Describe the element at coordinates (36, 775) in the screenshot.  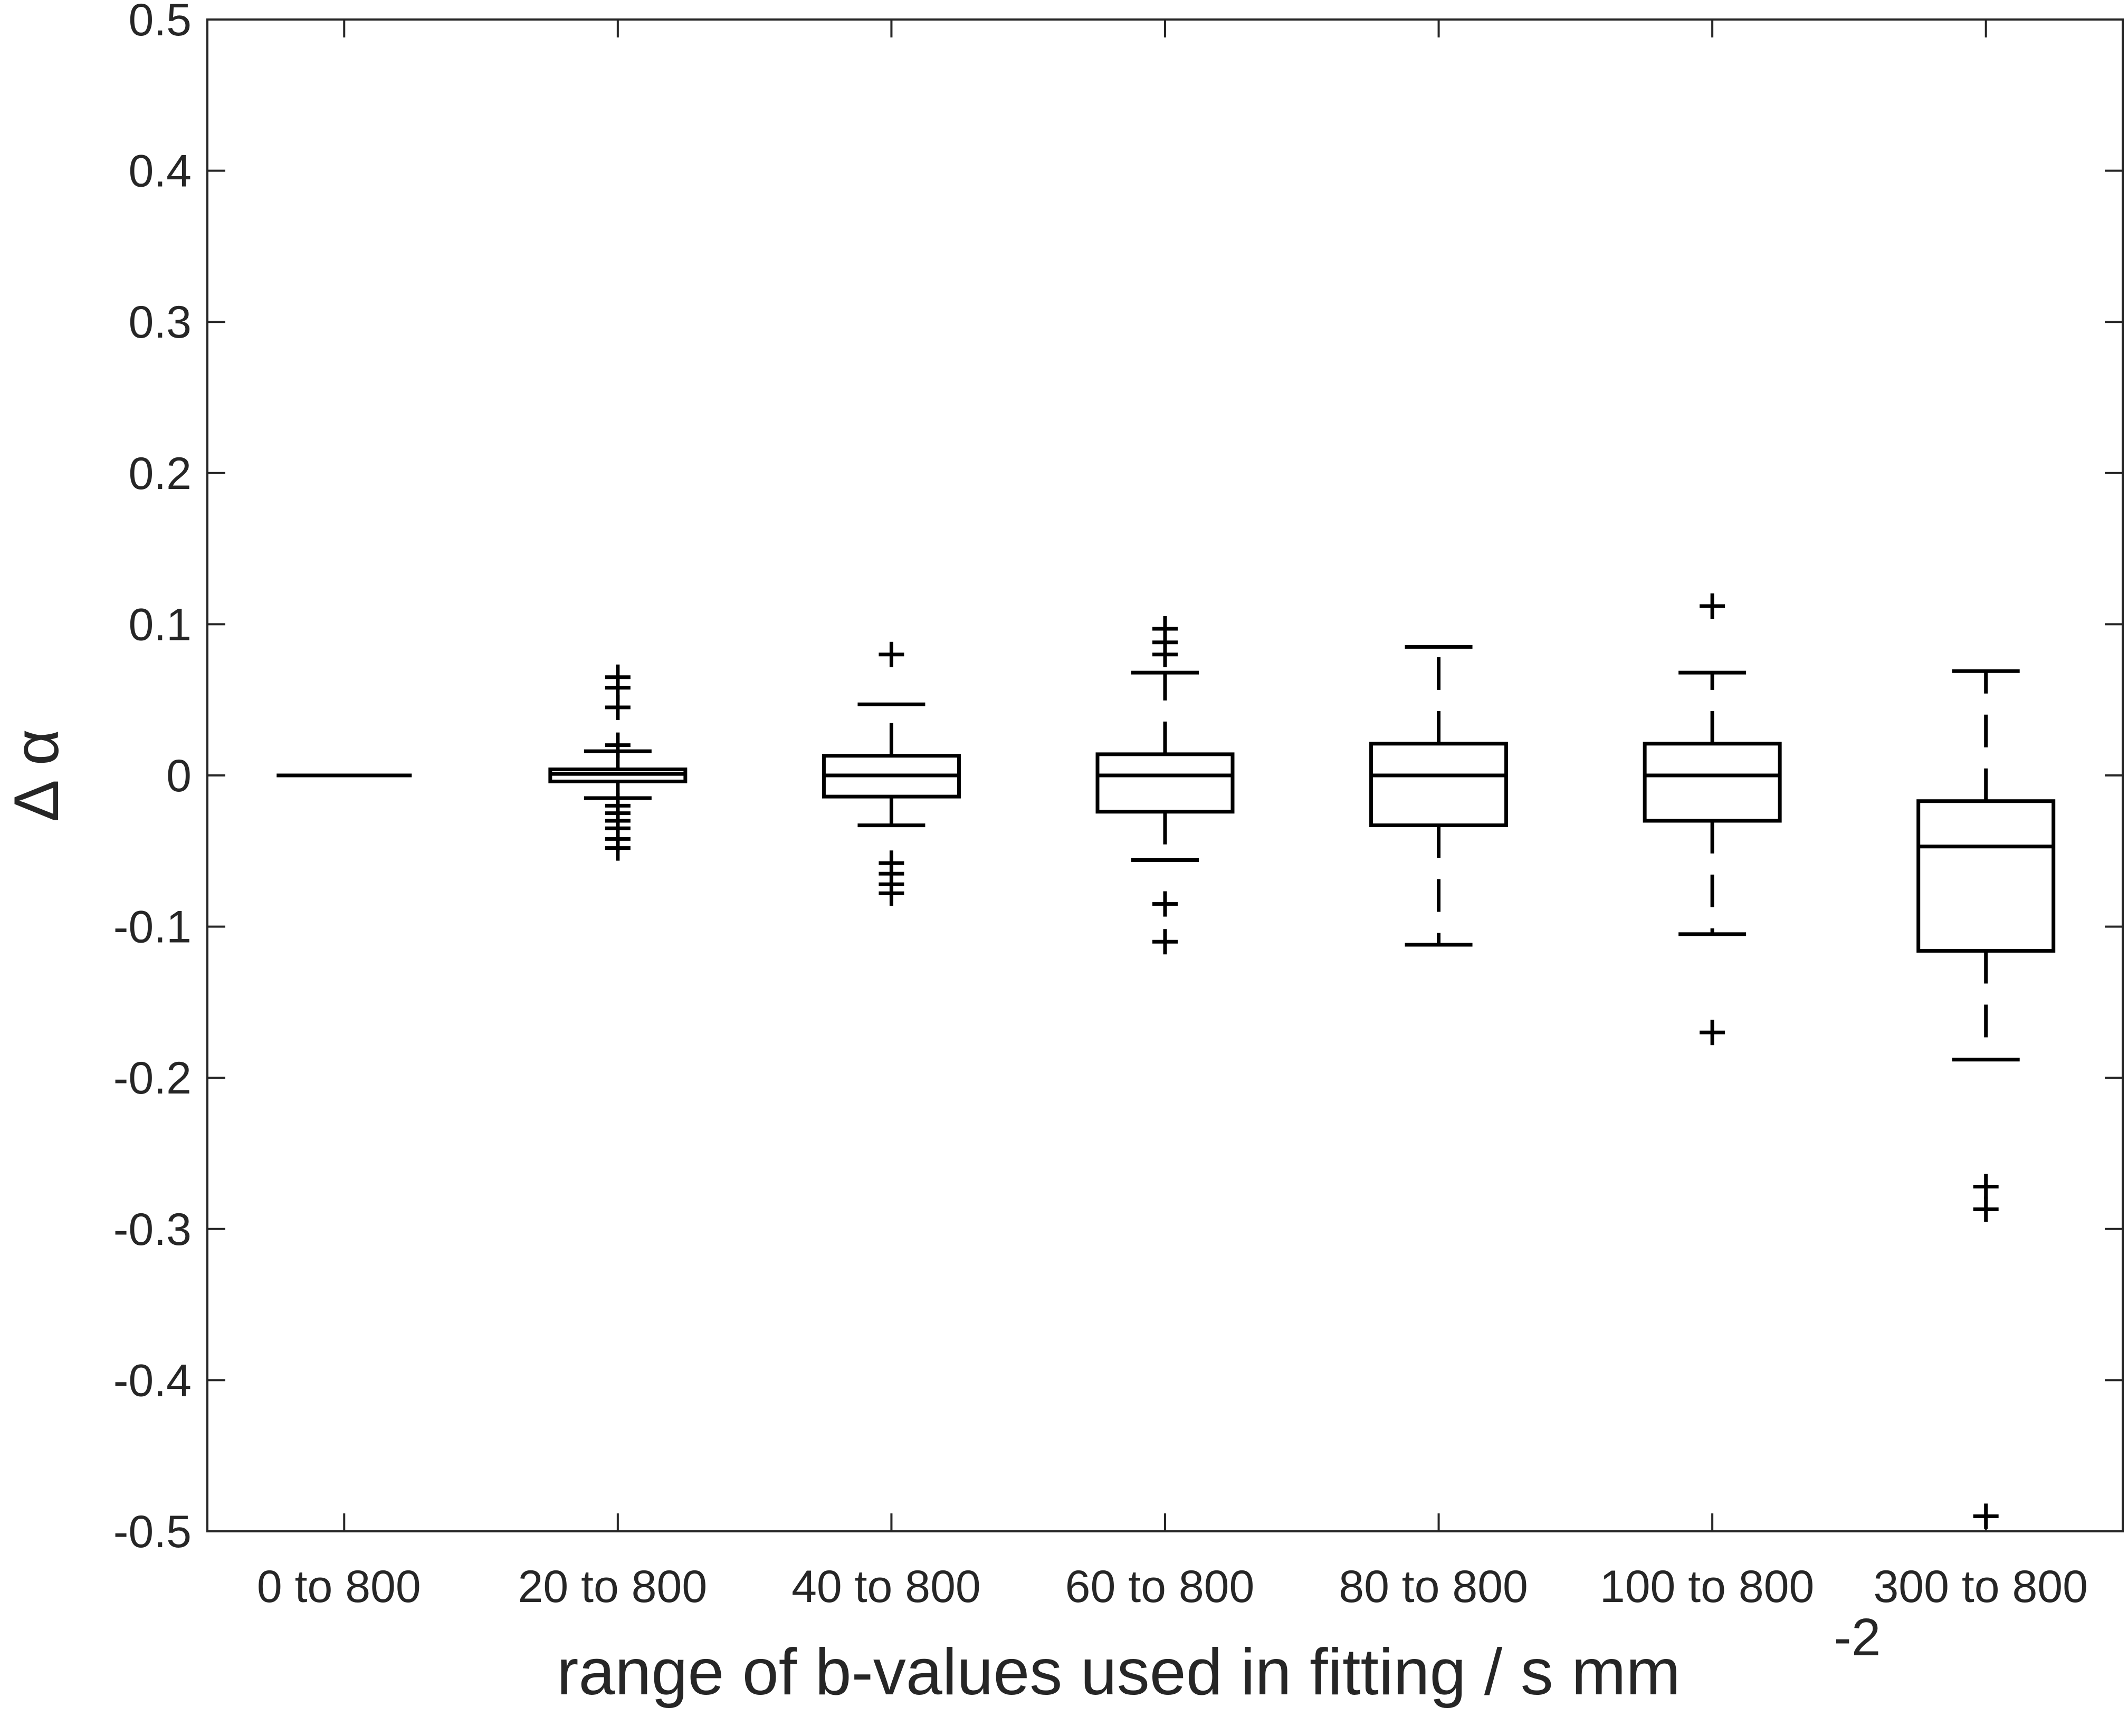
I see `y-axis-title: Δ α` at that location.